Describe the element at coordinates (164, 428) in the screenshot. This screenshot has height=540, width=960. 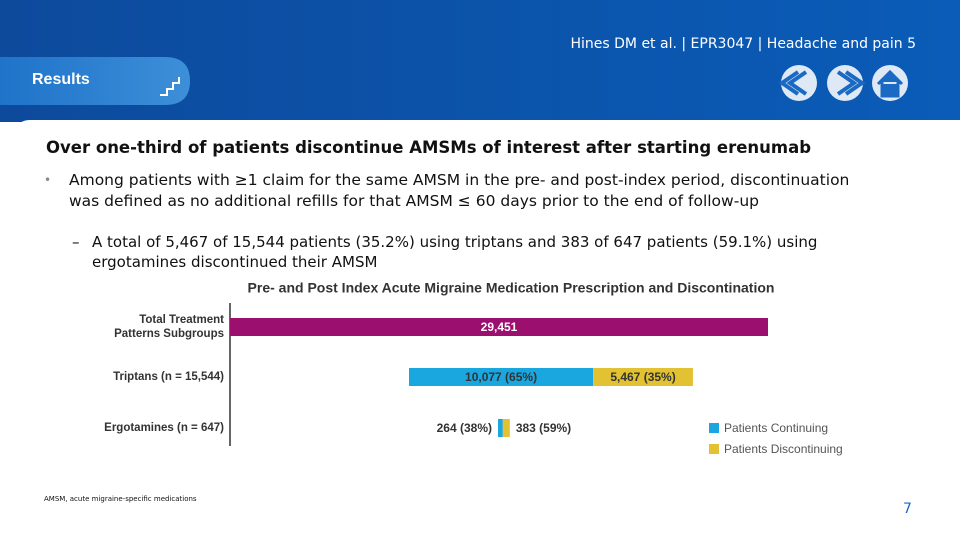
I see `category-label: Ergotamines (n = 647)` at that location.